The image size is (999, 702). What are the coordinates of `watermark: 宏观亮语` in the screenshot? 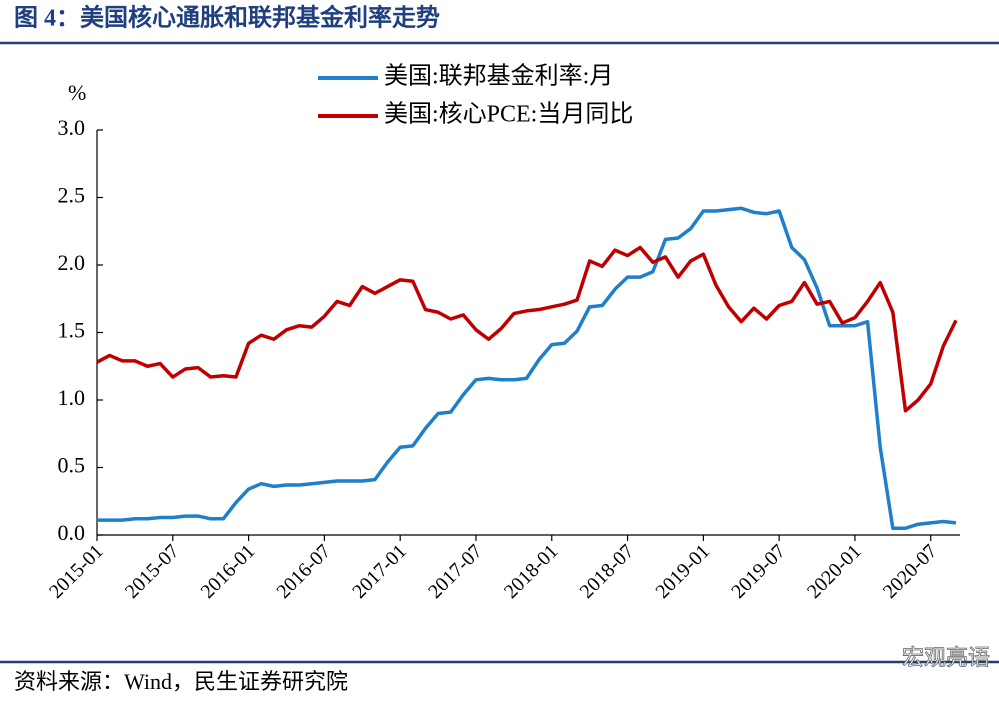 It's located at (946, 657).